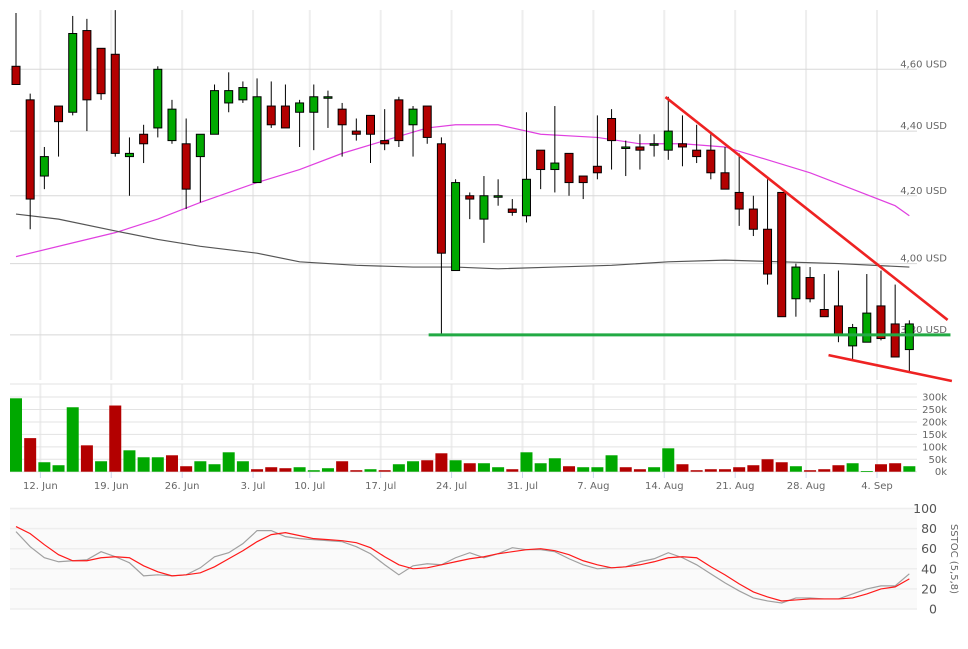  What do you see at coordinates (40, 486) in the screenshot?
I see `x-tick-label: 12. Jun` at bounding box center [40, 486].